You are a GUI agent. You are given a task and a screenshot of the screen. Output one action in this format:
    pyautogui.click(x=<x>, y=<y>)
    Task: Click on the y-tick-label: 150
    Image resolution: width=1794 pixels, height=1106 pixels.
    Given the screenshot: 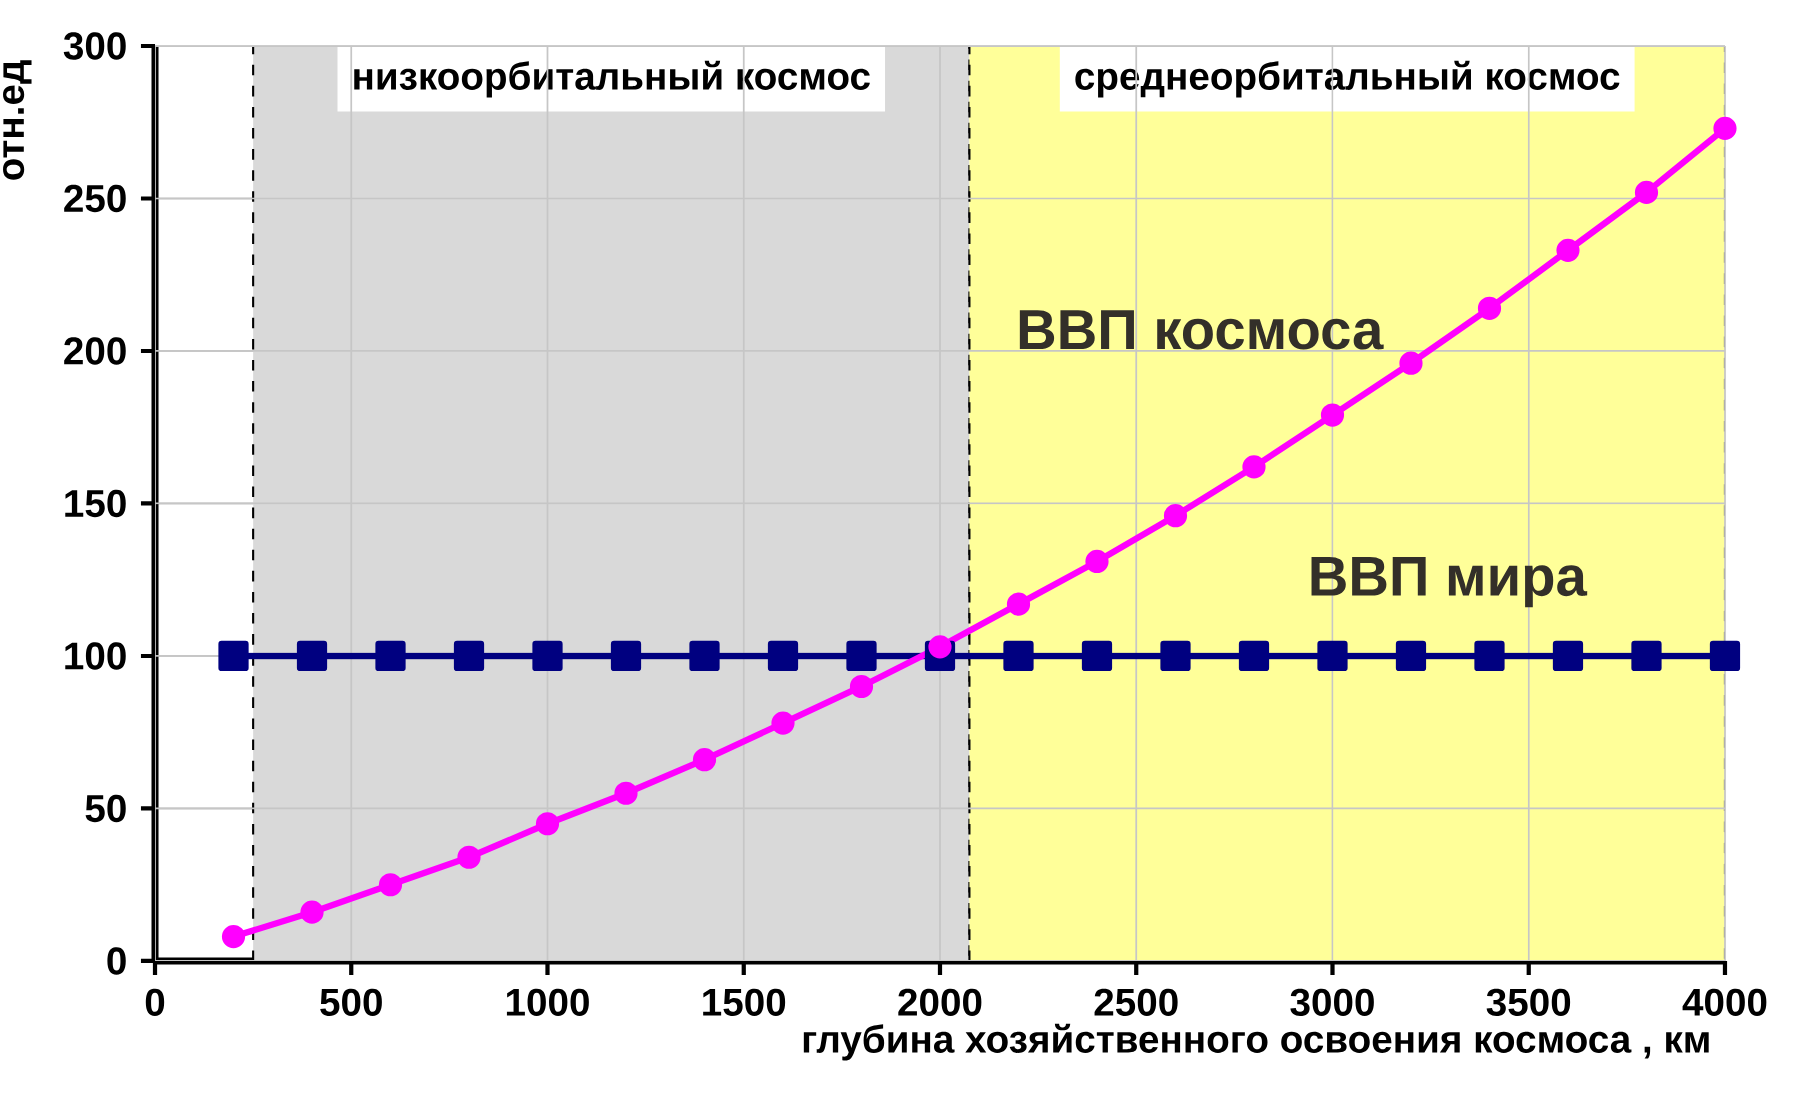 What is the action you would take?
    pyautogui.click(x=95, y=503)
    